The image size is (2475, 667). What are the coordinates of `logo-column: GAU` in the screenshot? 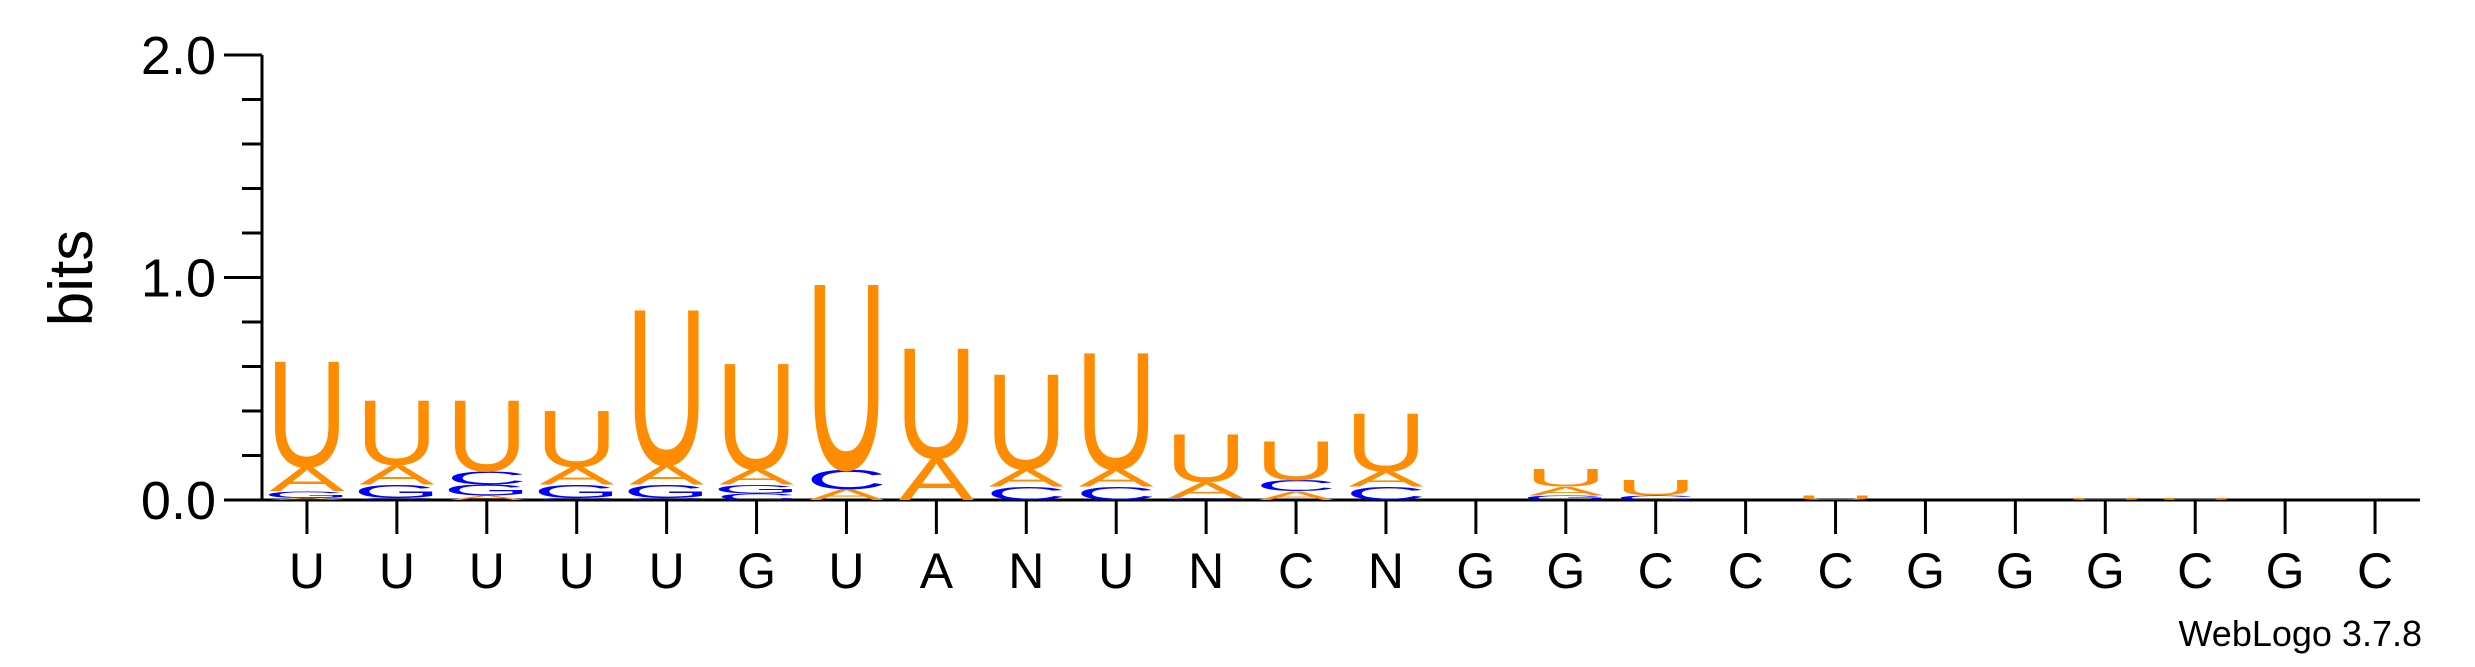 It's located at (1565, 482).